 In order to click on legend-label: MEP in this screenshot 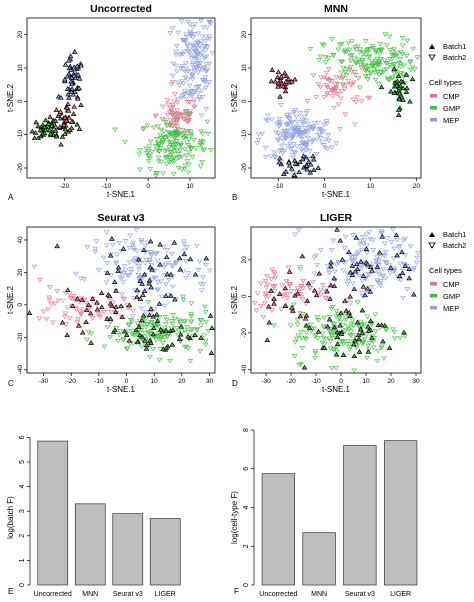, I will do `click(451, 308)`.